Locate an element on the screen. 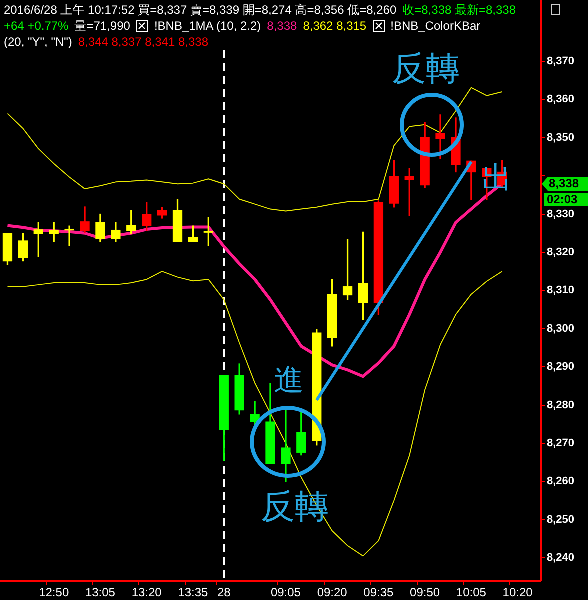  y-tick-label: 8,240 is located at coordinates (561, 558).